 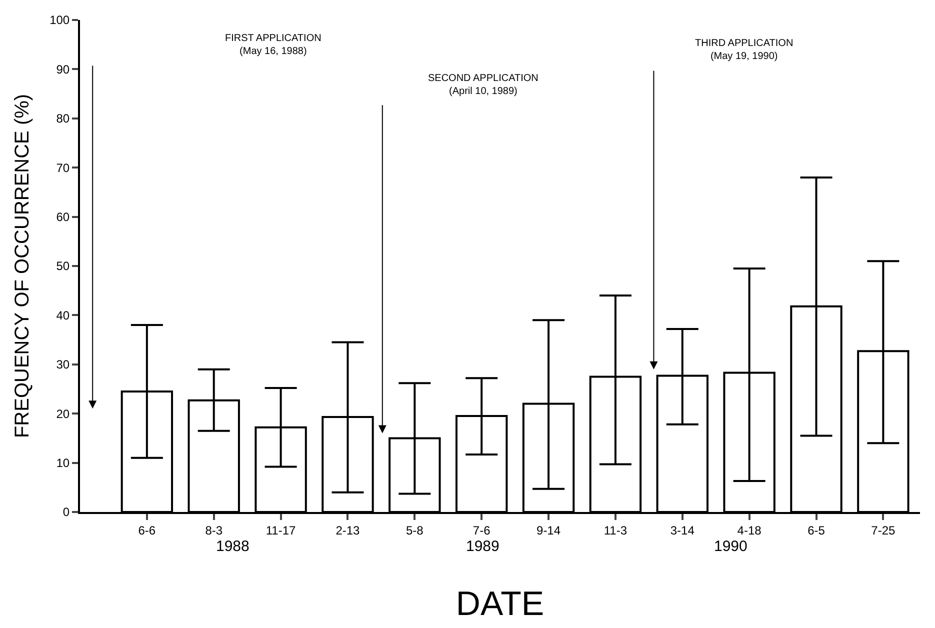 I want to click on x-tick-label: 4-18, so click(x=749, y=530).